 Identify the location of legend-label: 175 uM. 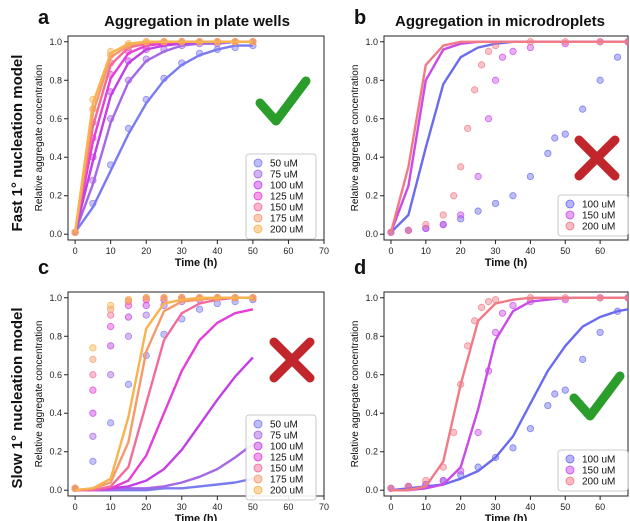
(286, 219).